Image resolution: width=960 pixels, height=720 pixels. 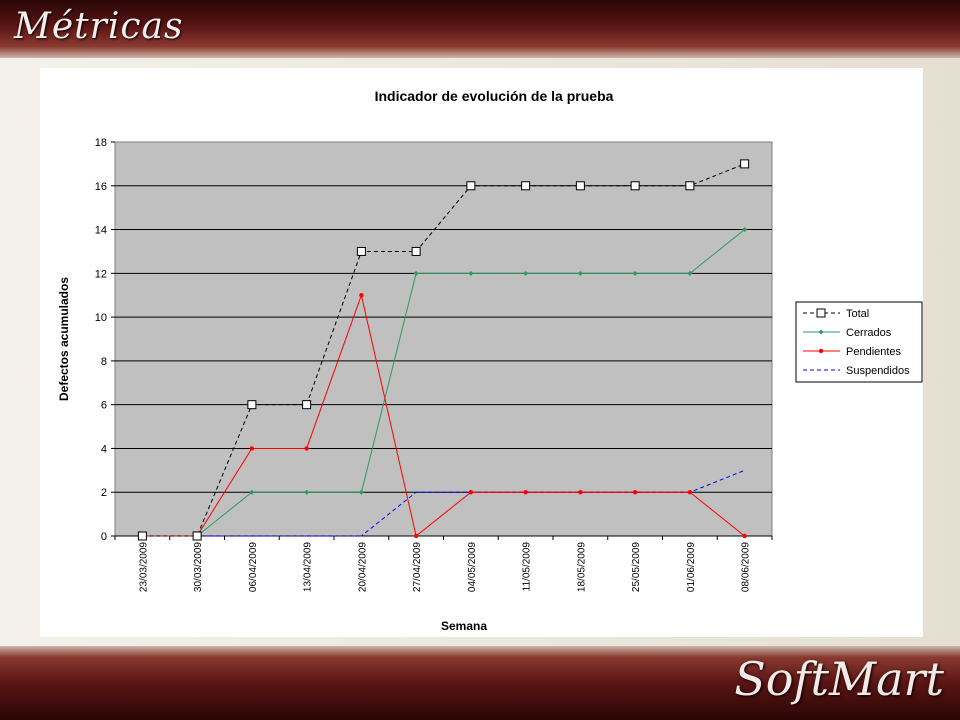 I want to click on x-tick-label: 01/06/2009, so click(x=691, y=567).